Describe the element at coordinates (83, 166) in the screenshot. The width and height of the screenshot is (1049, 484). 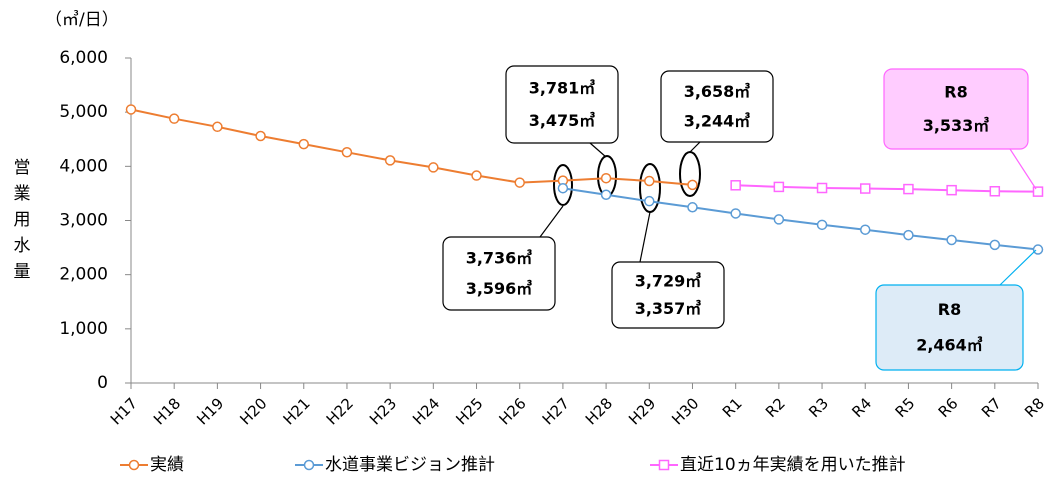
I see `y-tick-label: 4,000` at that location.